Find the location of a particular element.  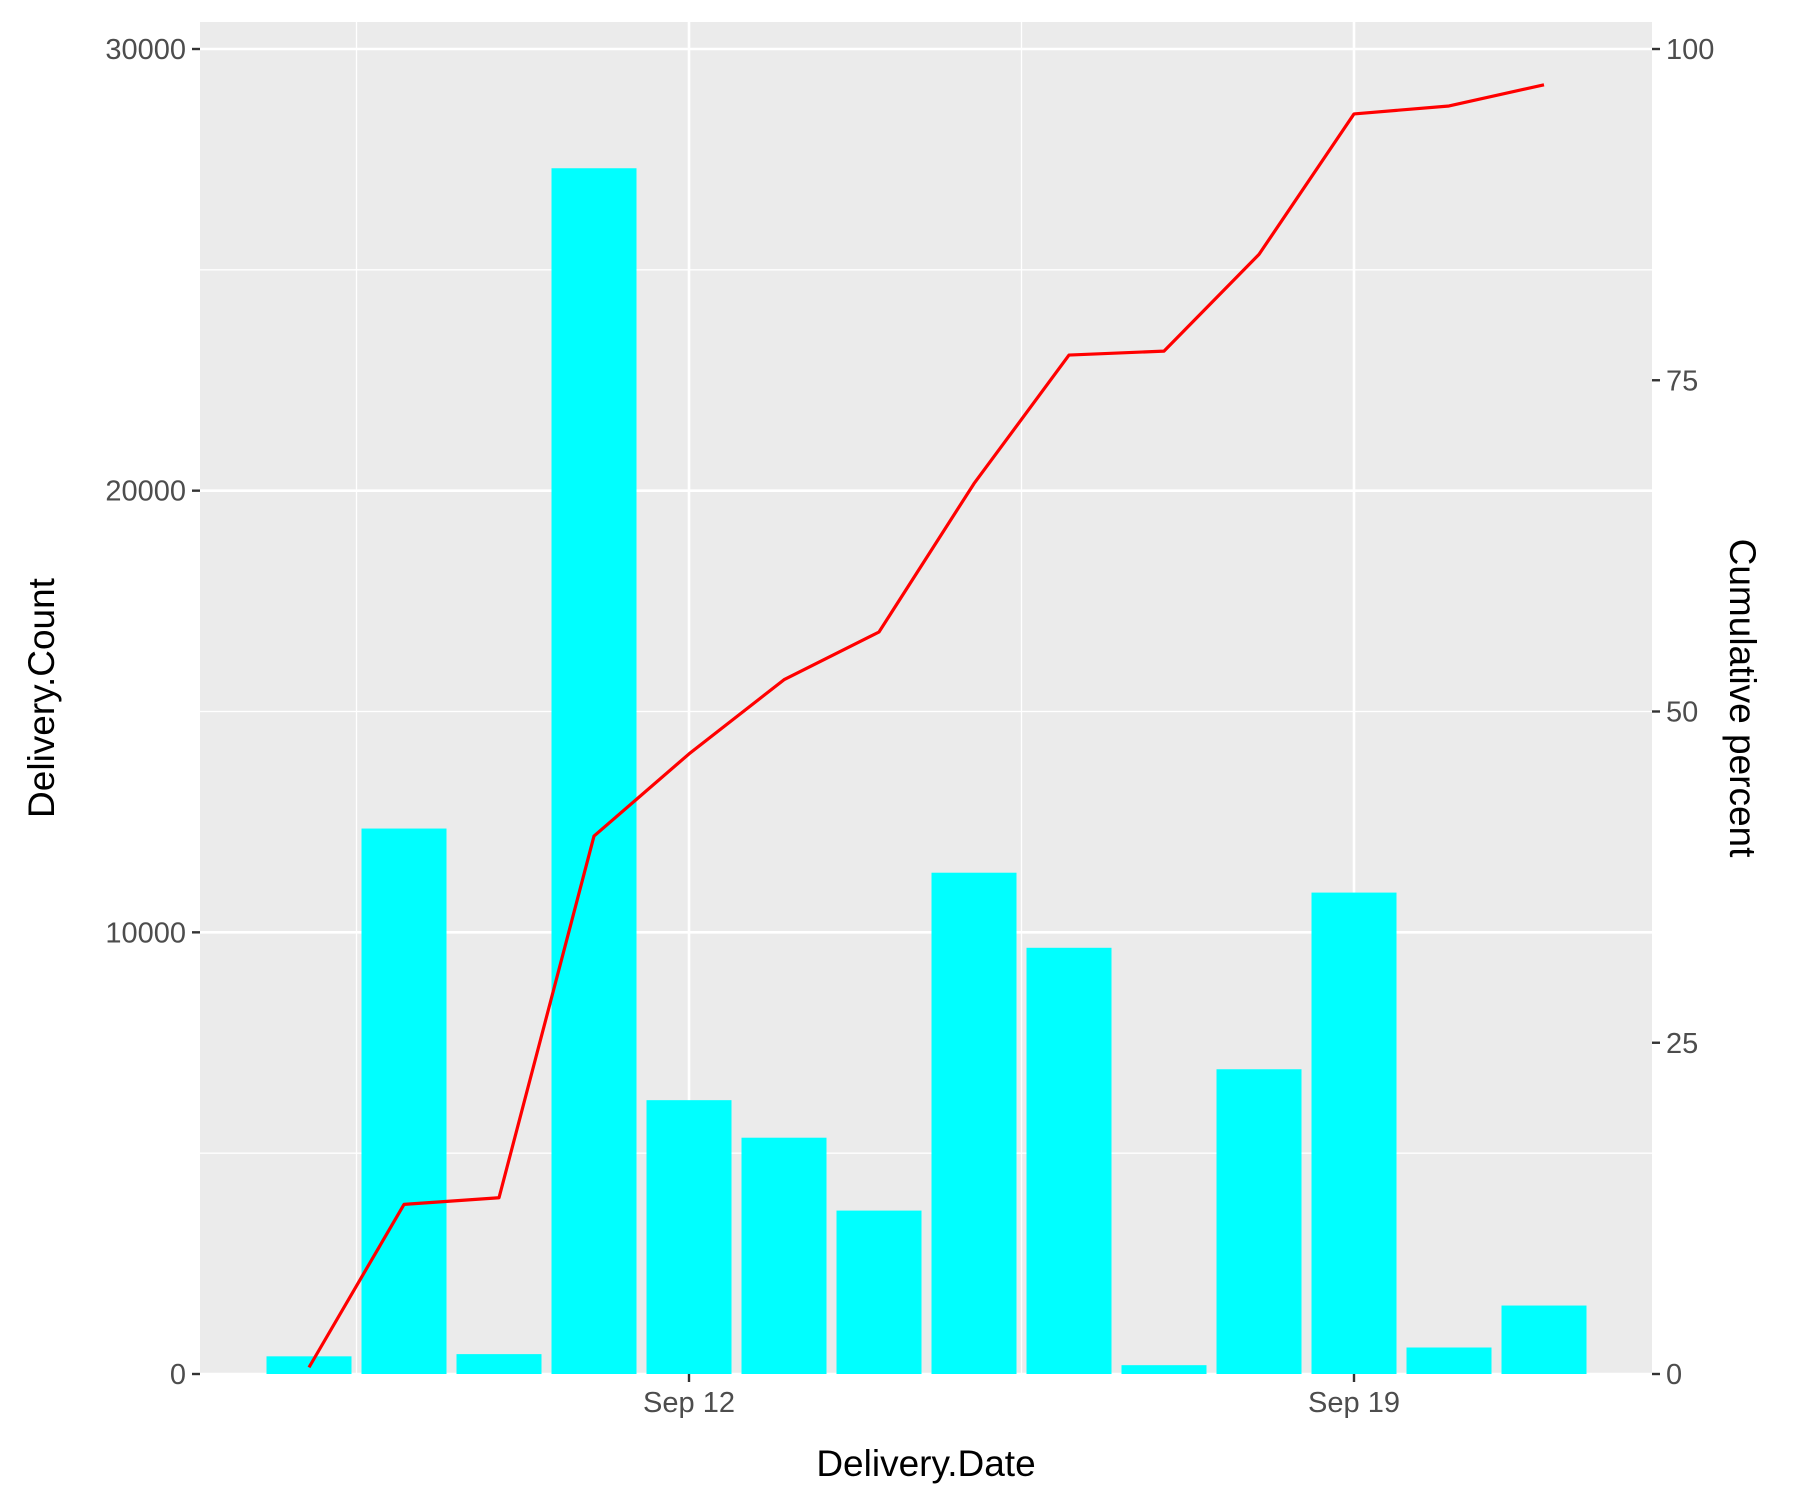

y-tick-label: 0 is located at coordinates (178, 1375).